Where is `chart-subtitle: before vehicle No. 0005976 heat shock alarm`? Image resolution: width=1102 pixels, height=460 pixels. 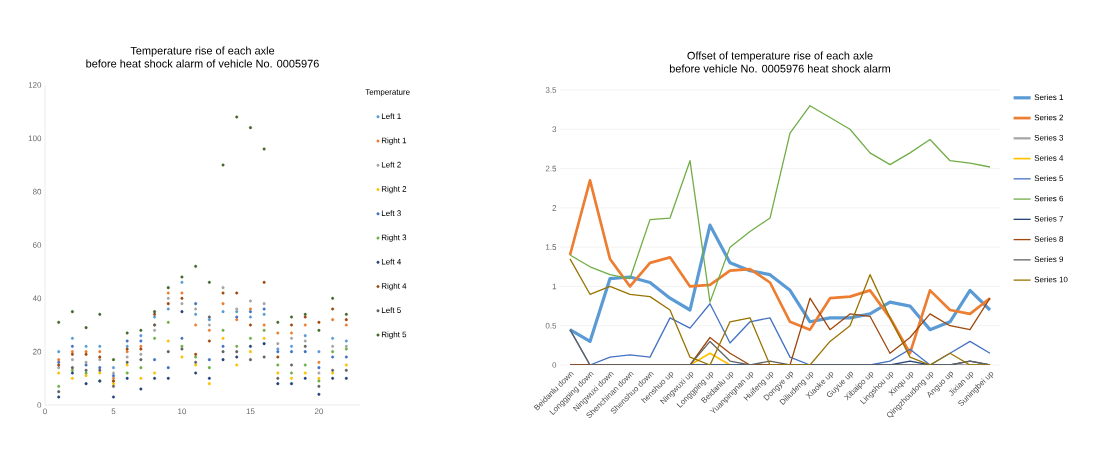 chart-subtitle: before vehicle No. 0005976 heat shock alarm is located at coordinates (780, 68).